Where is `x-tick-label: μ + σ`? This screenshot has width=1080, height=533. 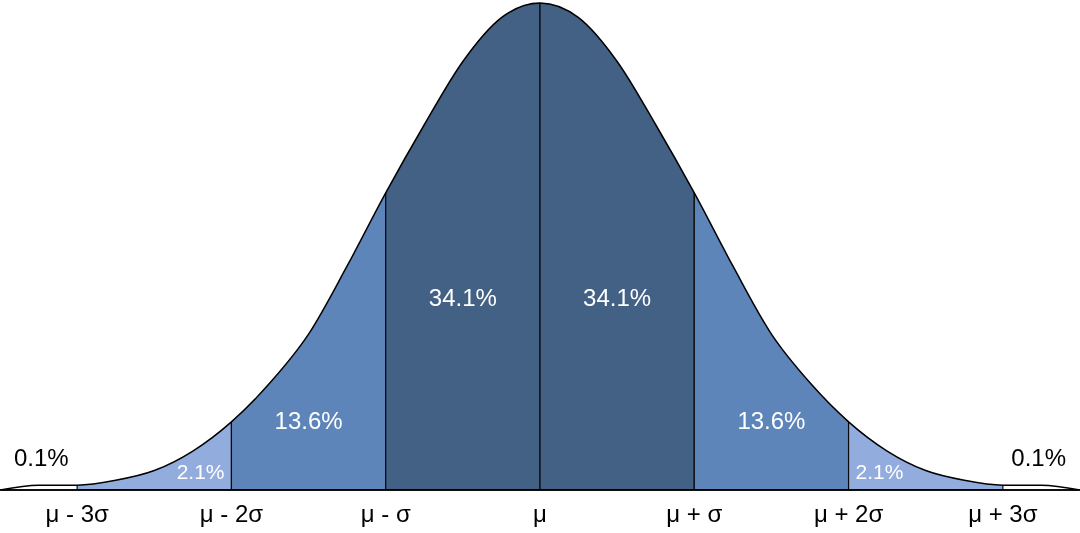 x-tick-label: μ + σ is located at coordinates (694, 513).